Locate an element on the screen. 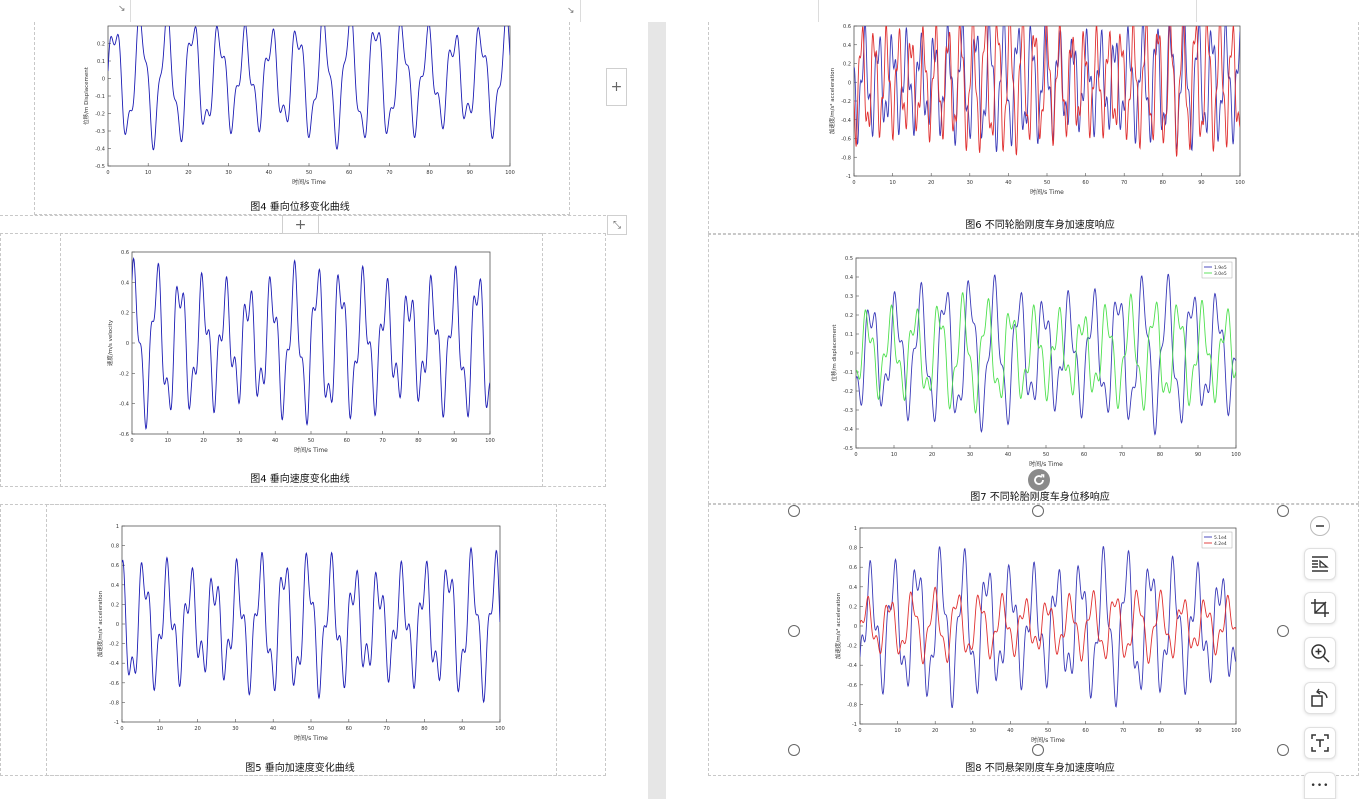 The width and height of the screenshot is (1359, 799). zoom-in-button is located at coordinates (1320, 653).